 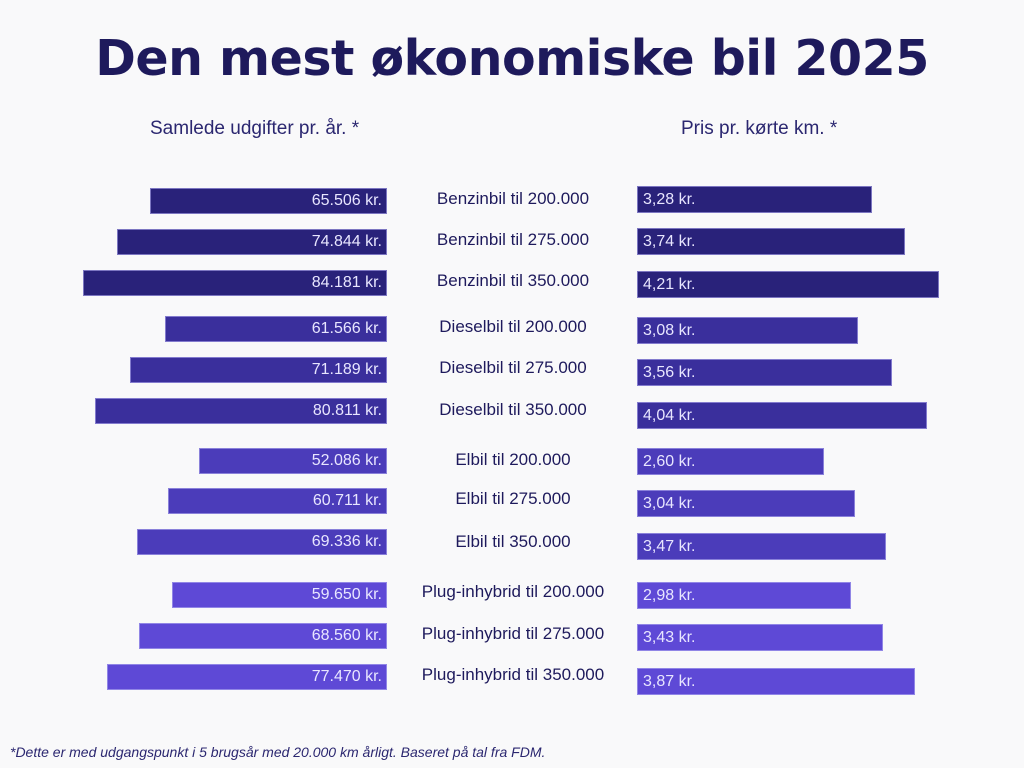 What do you see at coordinates (513, 591) in the screenshot?
I see `category-label: Plug-inhybrid til 200.000` at bounding box center [513, 591].